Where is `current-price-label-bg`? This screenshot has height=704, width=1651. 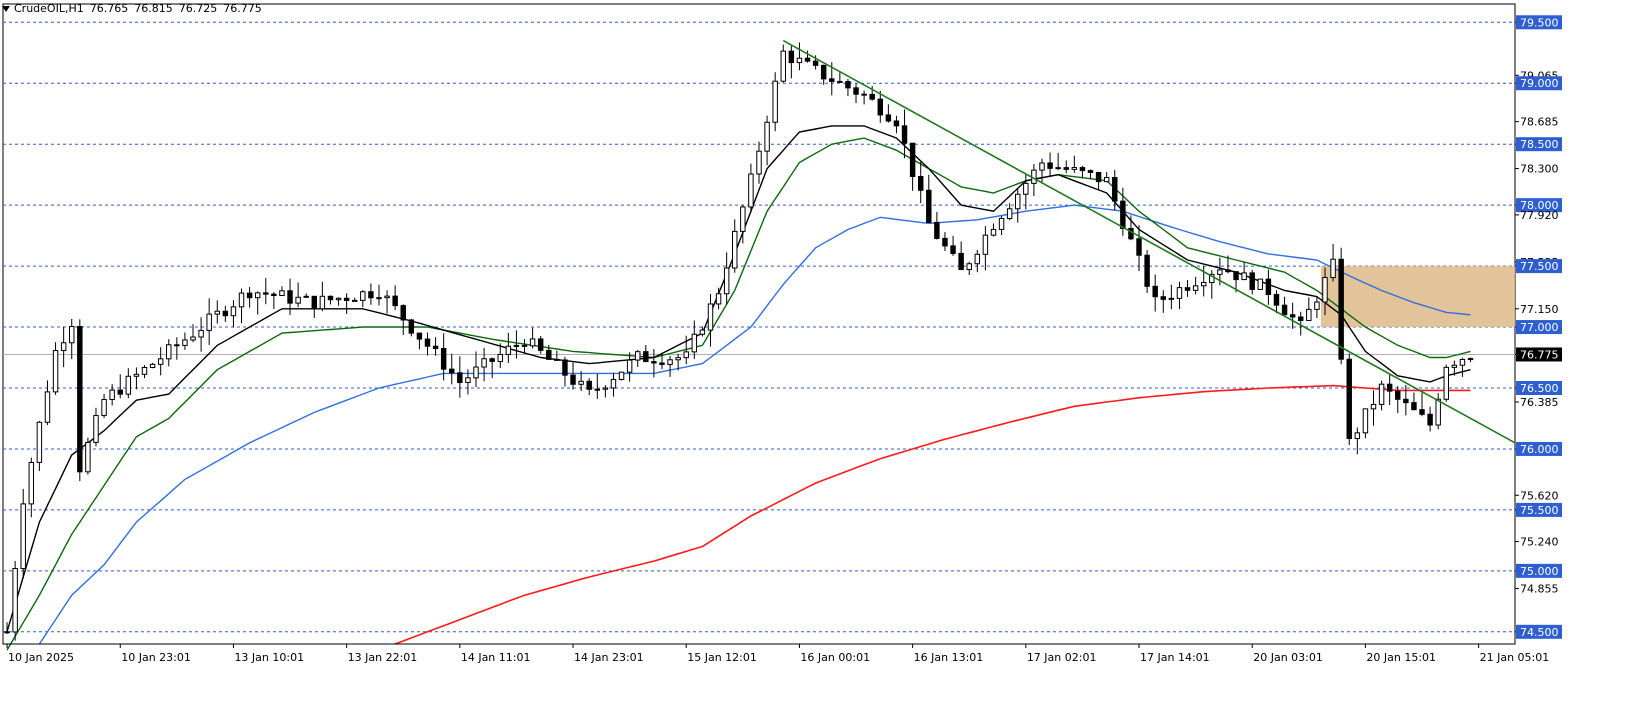 current-price-label-bg is located at coordinates (1539, 354).